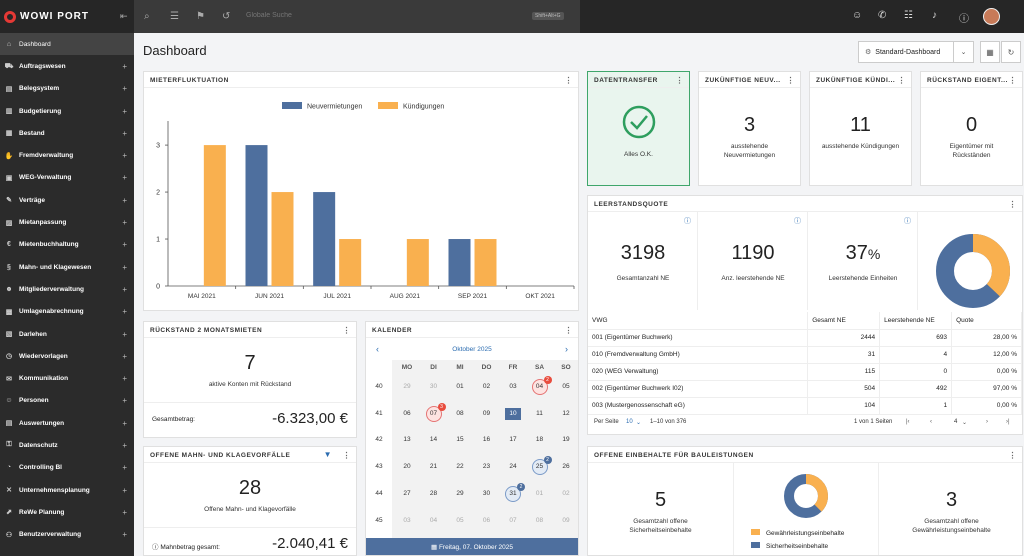 Image resolution: width=1024 pixels, height=556 pixels. I want to click on calendar-day: 20, so click(407, 467).